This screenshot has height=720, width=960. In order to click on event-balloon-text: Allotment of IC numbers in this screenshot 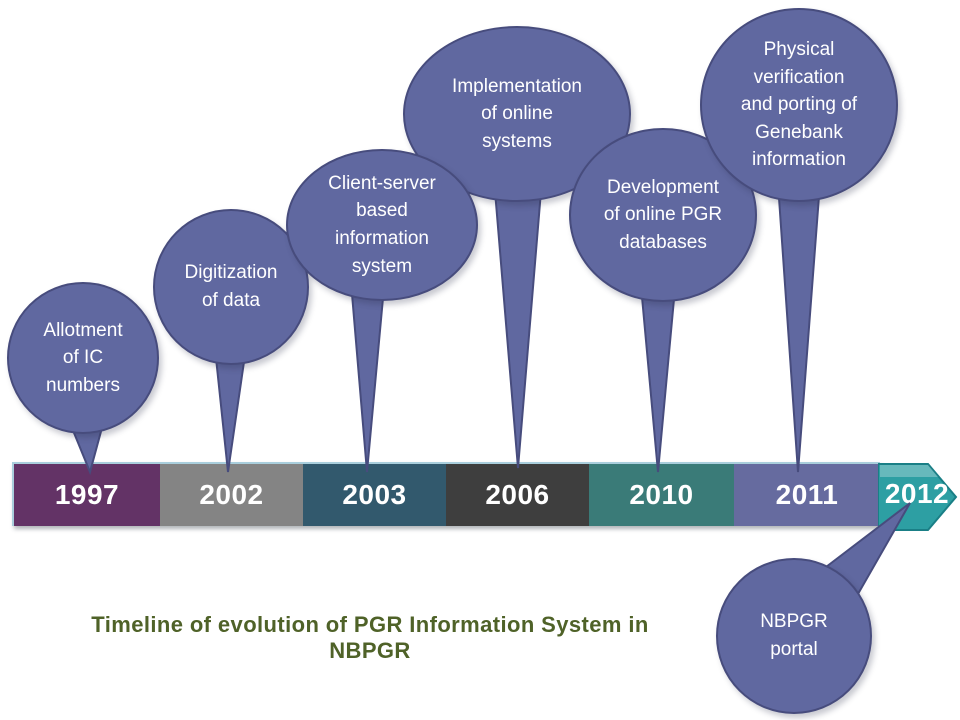, I will do `click(83, 357)`.